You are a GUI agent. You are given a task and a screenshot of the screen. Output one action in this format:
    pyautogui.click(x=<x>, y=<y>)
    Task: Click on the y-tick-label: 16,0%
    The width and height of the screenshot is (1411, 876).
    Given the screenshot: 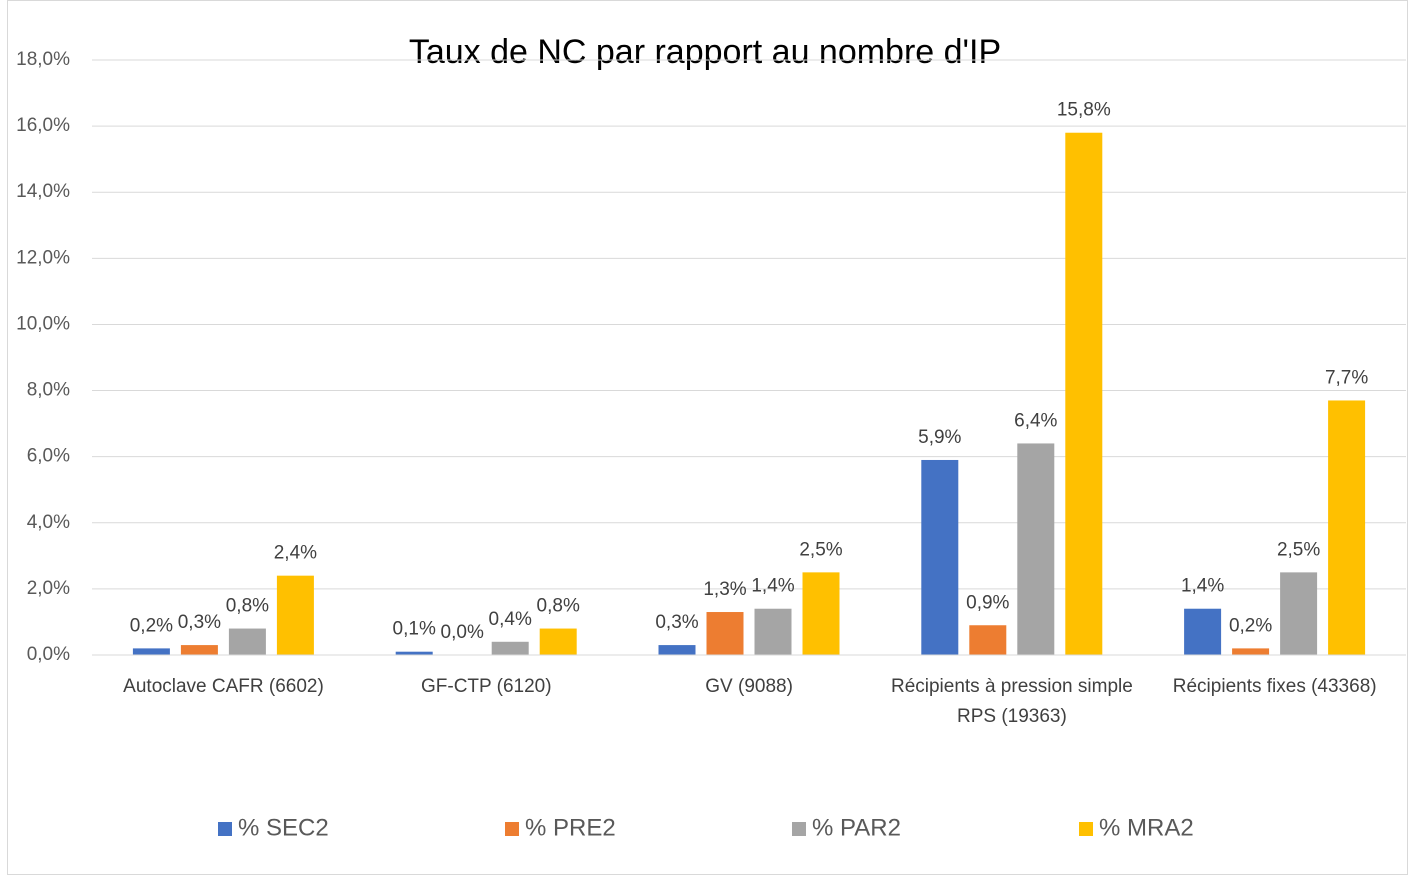 What is the action you would take?
    pyautogui.click(x=43, y=125)
    